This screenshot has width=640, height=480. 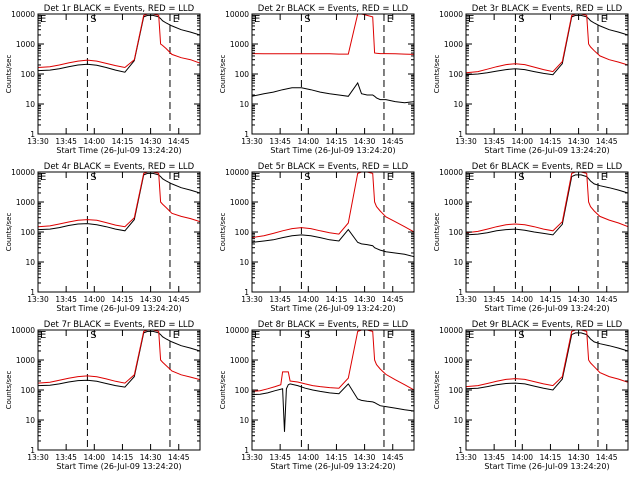 I want to click on panel-title: Det 4r BLACK = Events, RED = LLD, so click(x=119, y=167).